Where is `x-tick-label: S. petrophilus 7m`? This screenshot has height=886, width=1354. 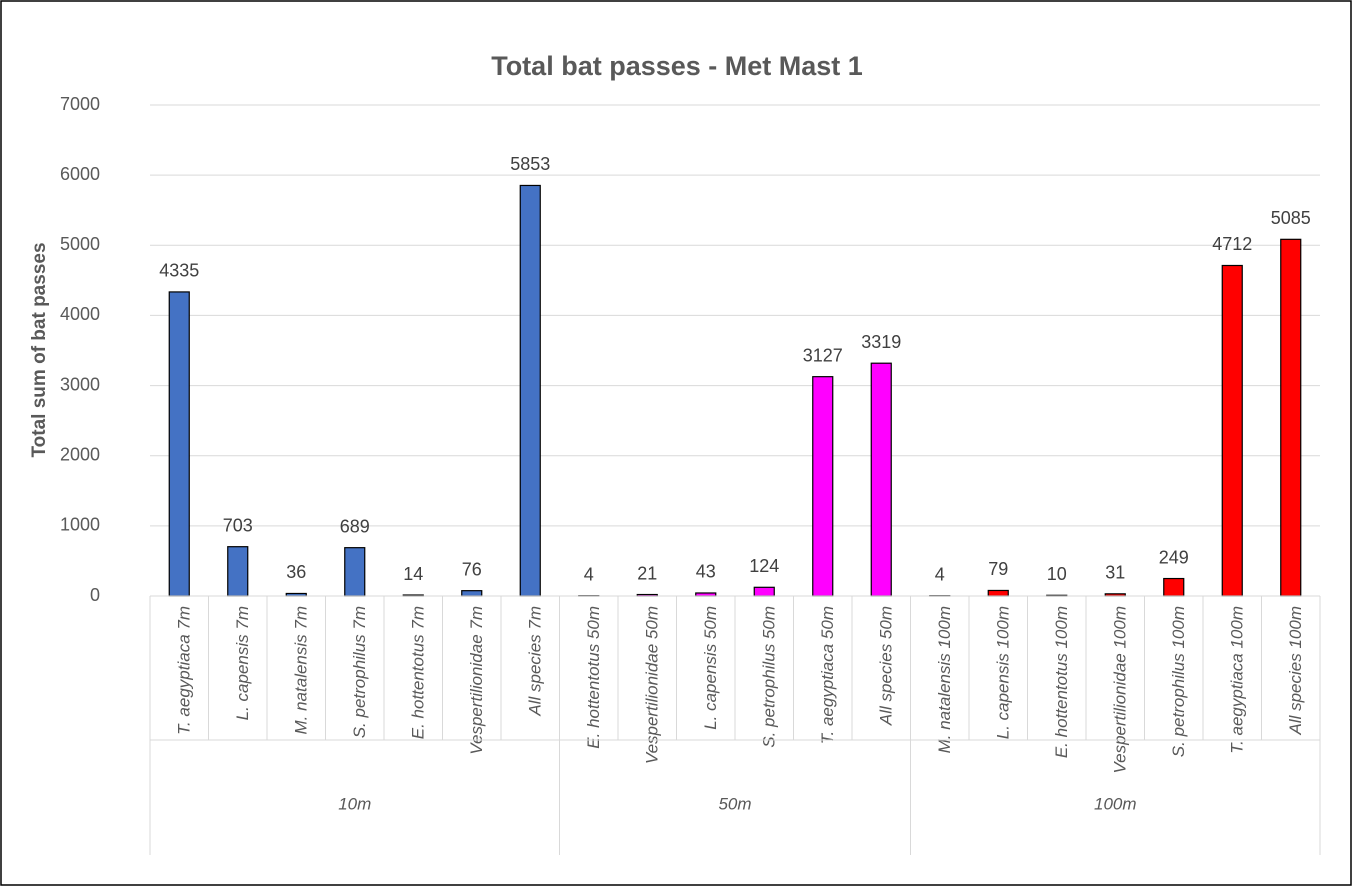 x-tick-label: S. petrophilus 7m is located at coordinates (359, 672).